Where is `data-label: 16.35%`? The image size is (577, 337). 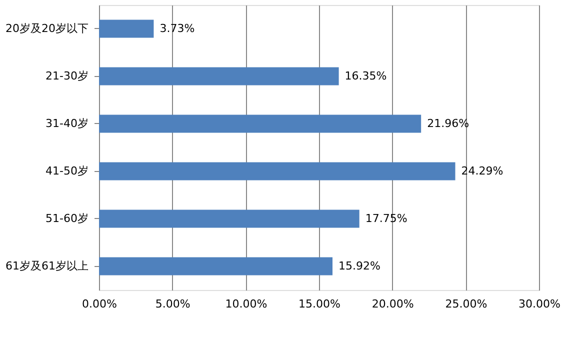 data-label: 16.35% is located at coordinates (365, 75).